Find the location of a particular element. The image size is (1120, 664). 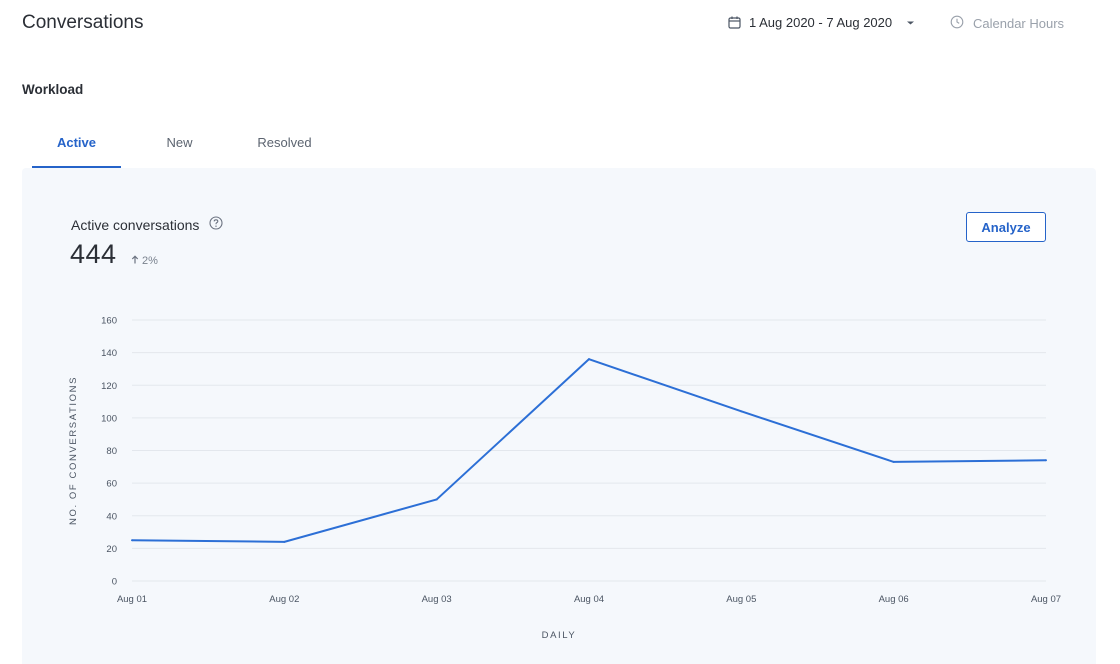

x-tick-label: Aug 04 is located at coordinates (589, 599).